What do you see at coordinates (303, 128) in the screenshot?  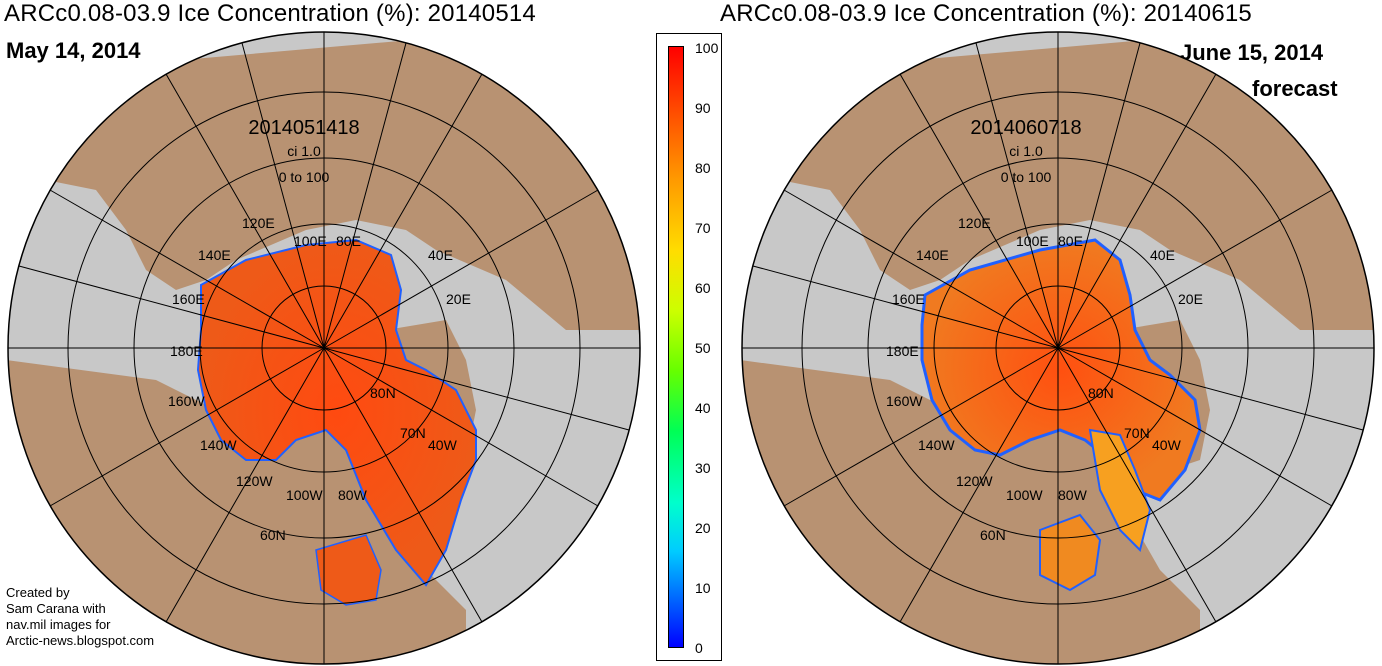 I see `left-stamp: 2014051418` at bounding box center [303, 128].